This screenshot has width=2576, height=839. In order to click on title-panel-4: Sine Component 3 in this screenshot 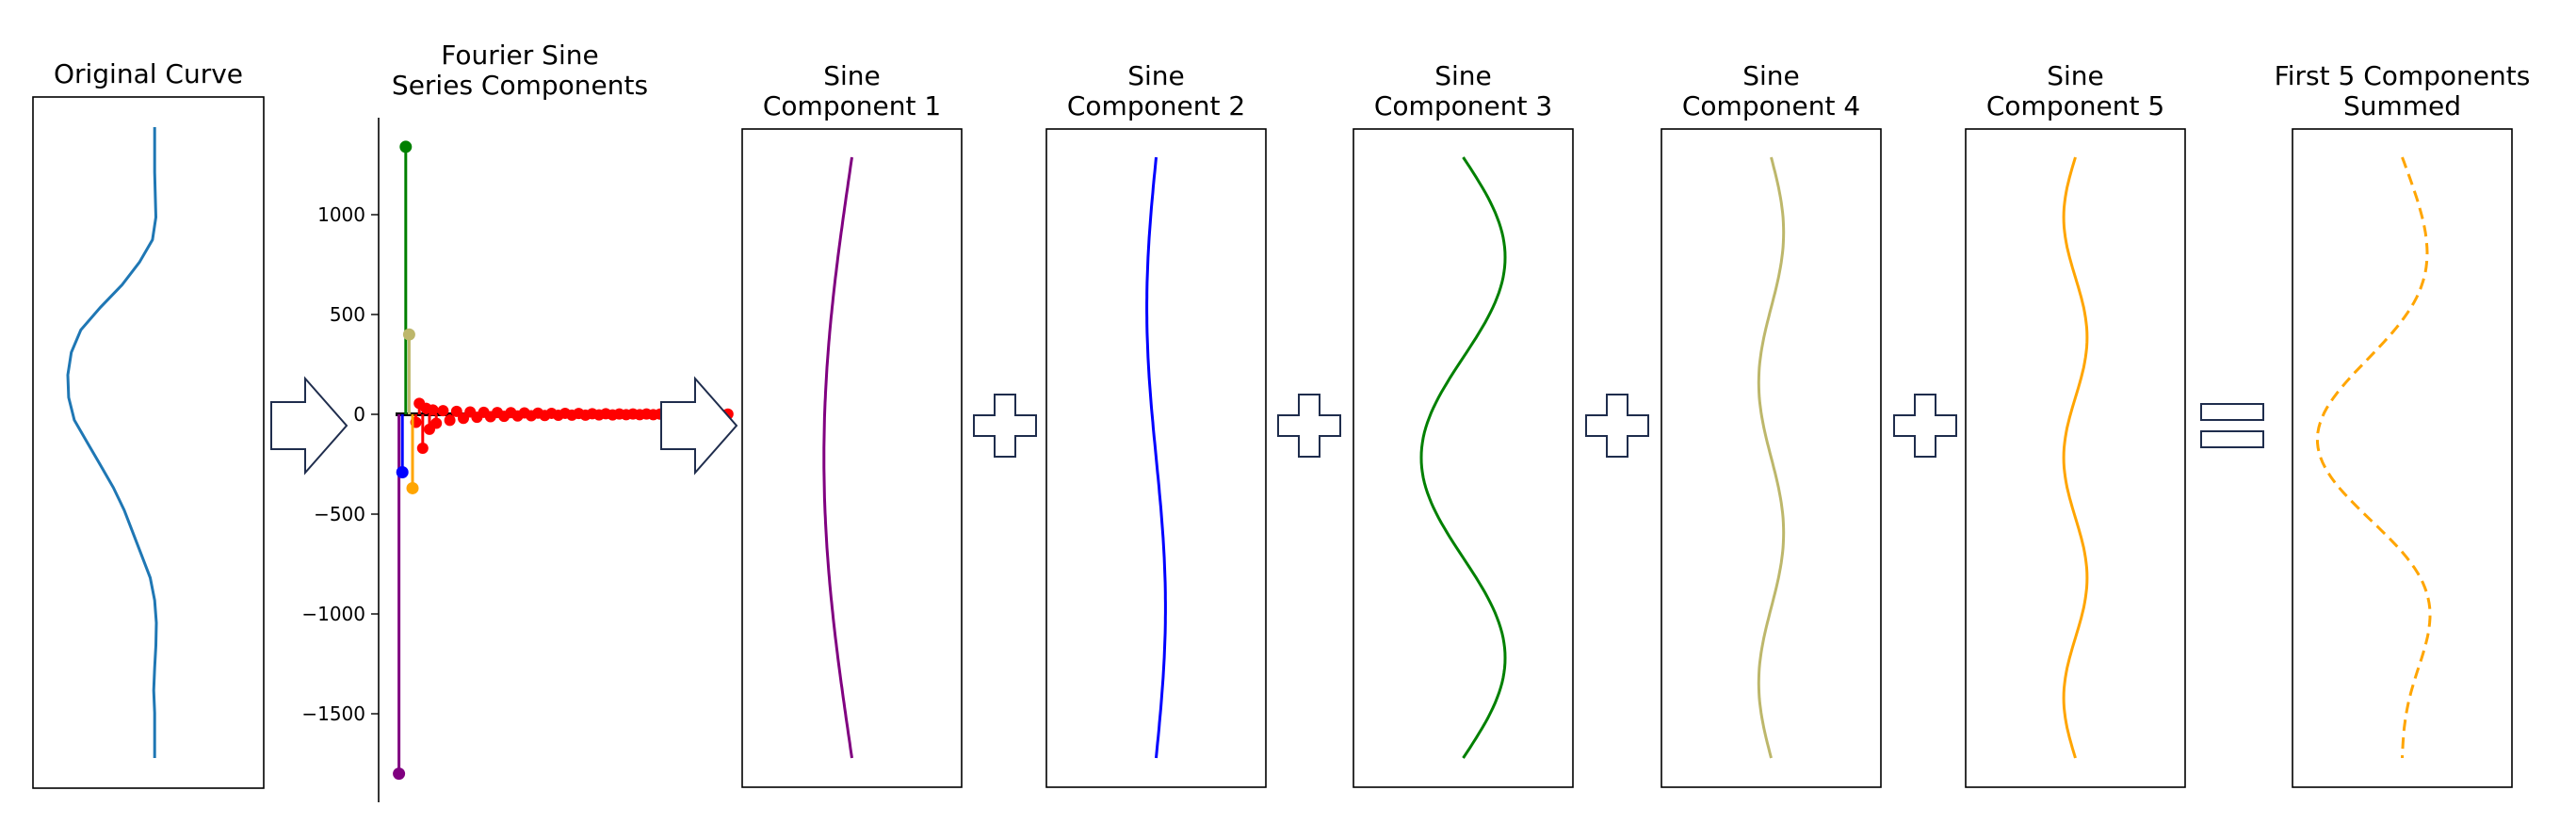, I will do `click(1463, 90)`.